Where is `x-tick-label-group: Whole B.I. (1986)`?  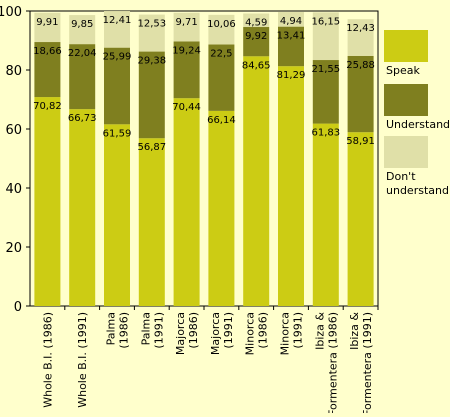 x-tick-label-group: Whole B.I. (1986) is located at coordinates (47, 360).